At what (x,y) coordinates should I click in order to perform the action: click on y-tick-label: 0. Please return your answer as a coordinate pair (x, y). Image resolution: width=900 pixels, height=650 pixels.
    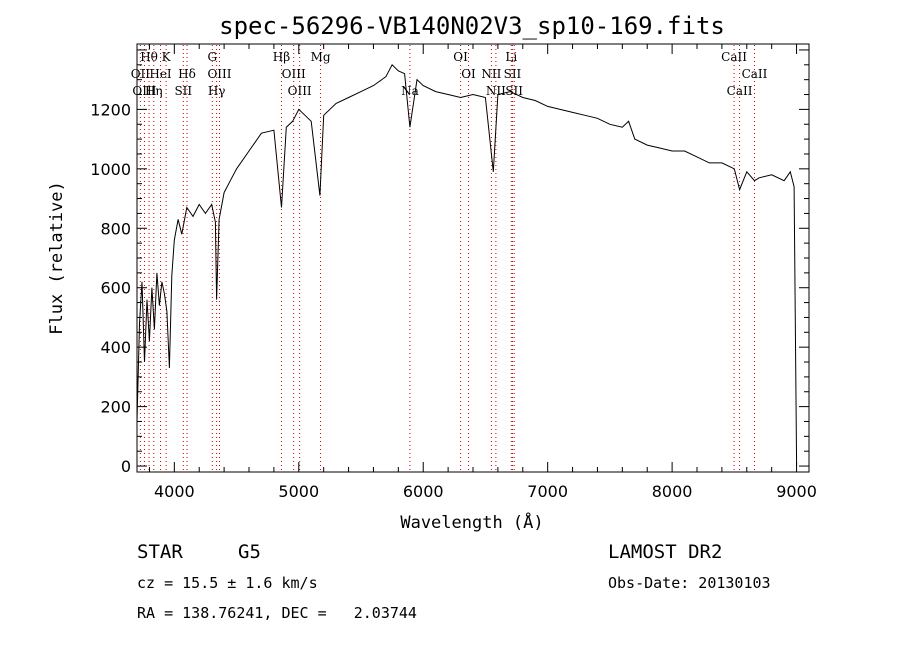
    Looking at the image, I should click on (126, 466).